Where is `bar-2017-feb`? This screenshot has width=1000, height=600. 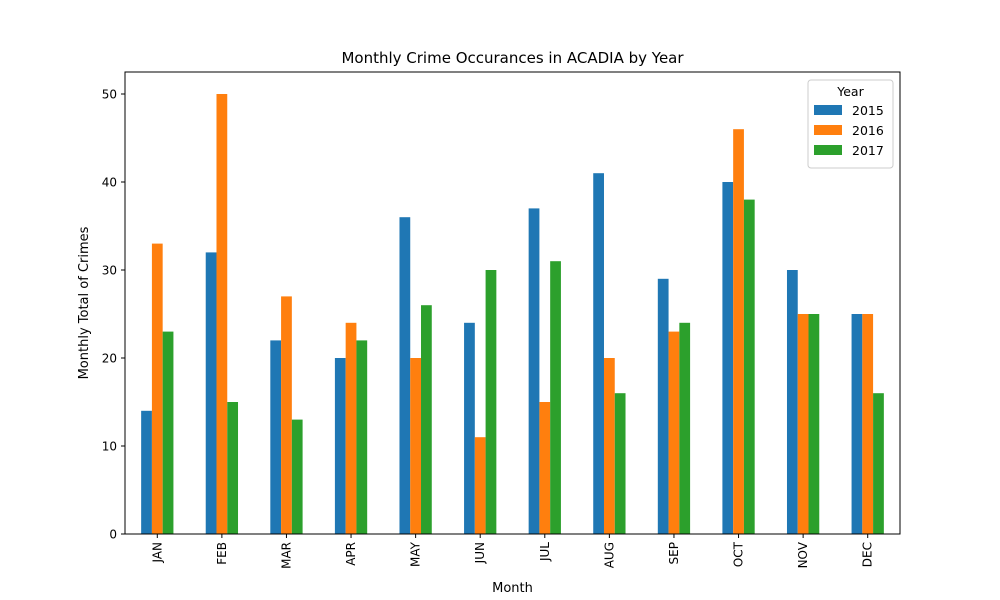 bar-2017-feb is located at coordinates (233, 468).